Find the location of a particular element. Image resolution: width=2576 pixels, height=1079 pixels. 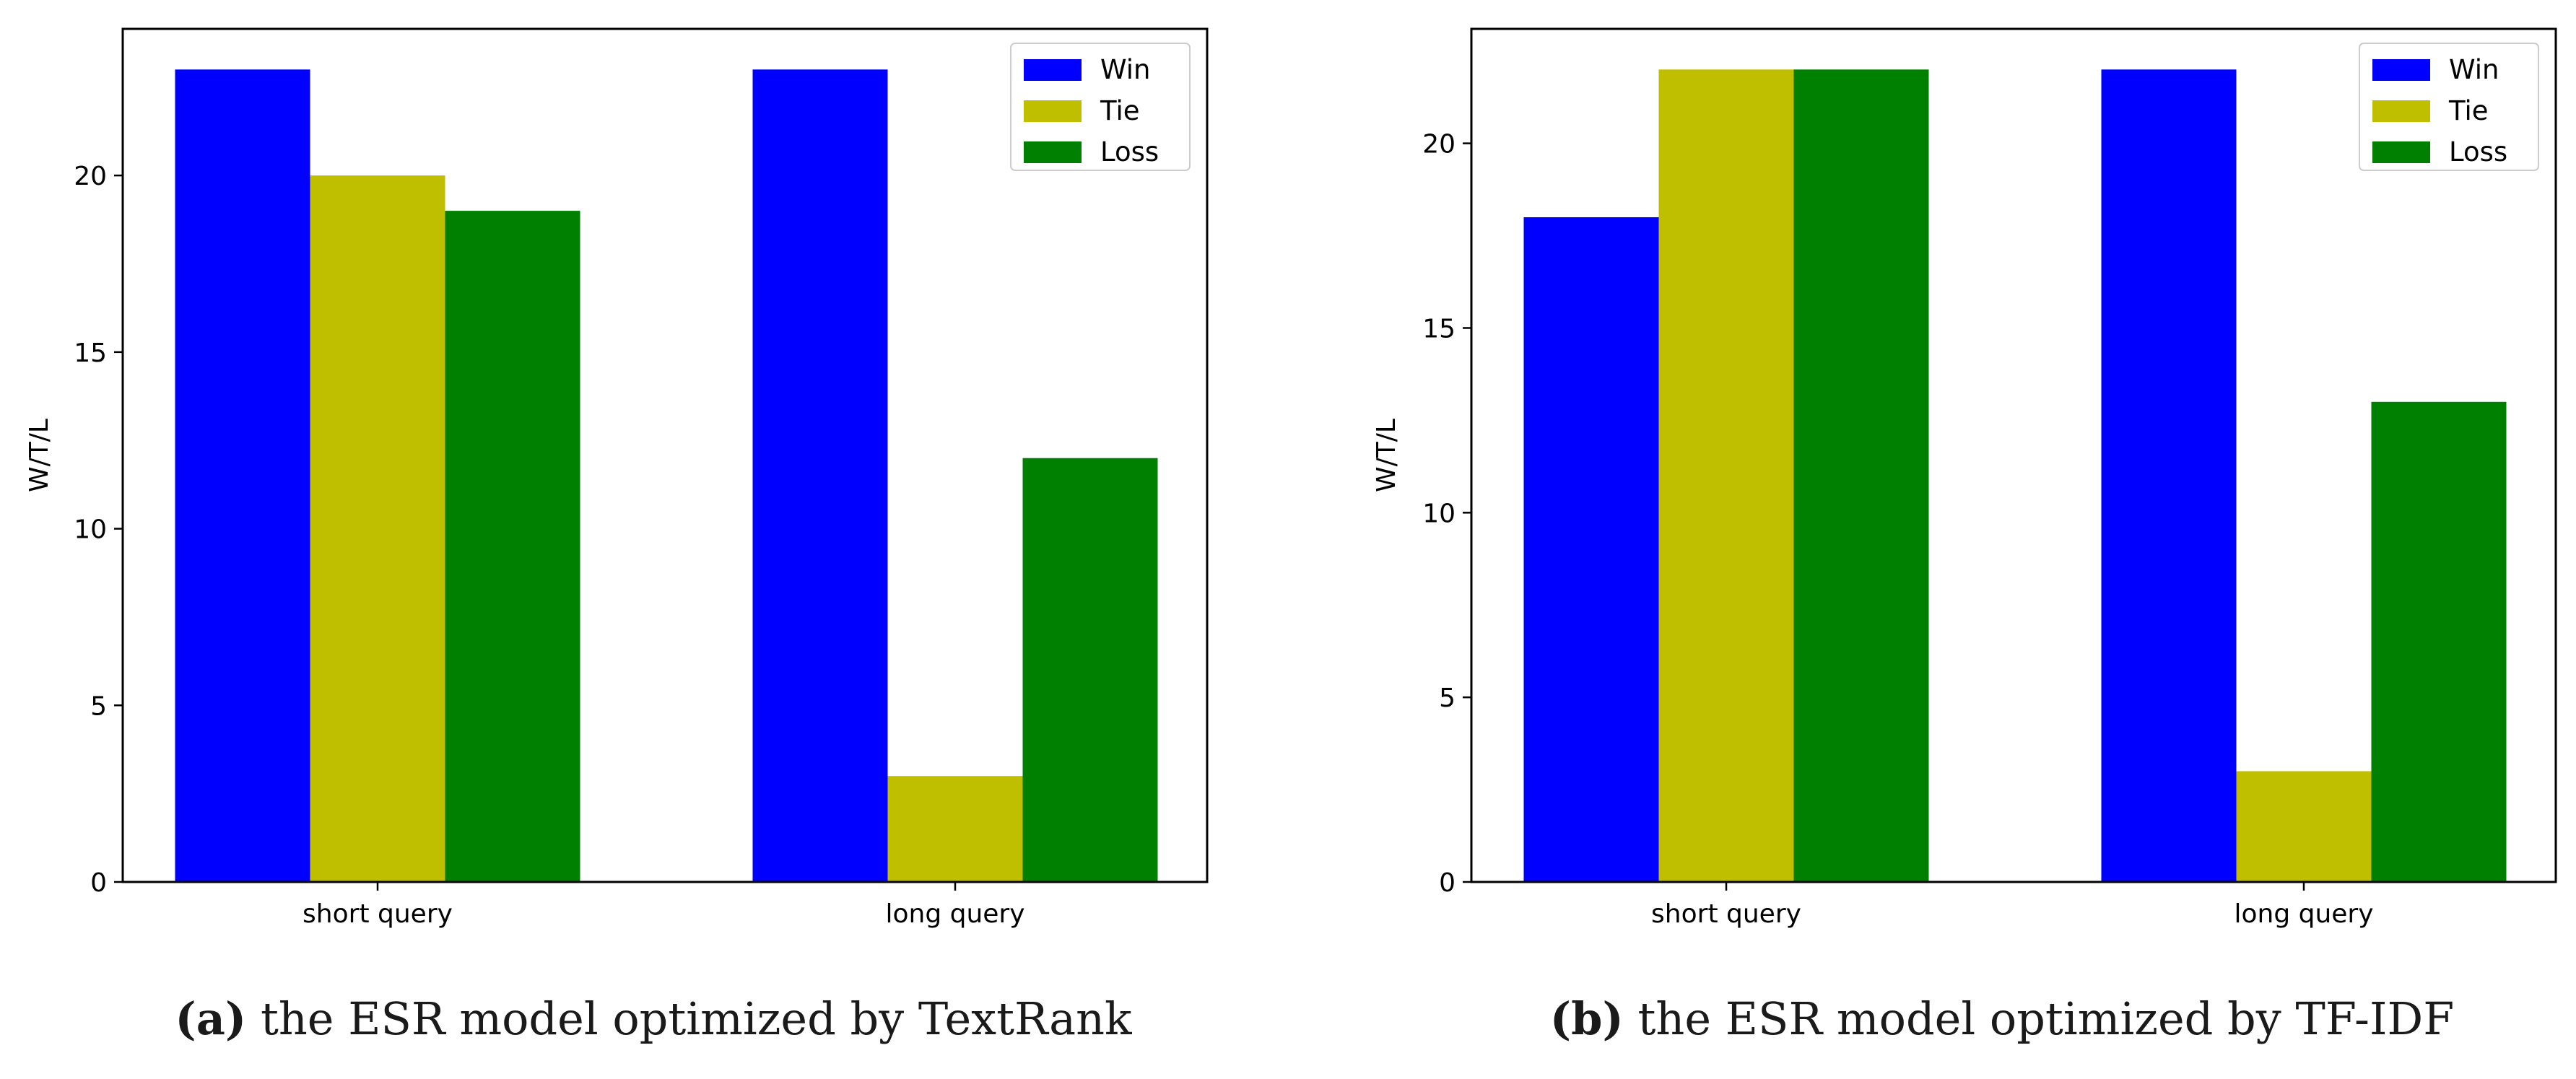

caption-b-text: the ESR model optimized by TF-IDF is located at coordinates (2039, 1018).